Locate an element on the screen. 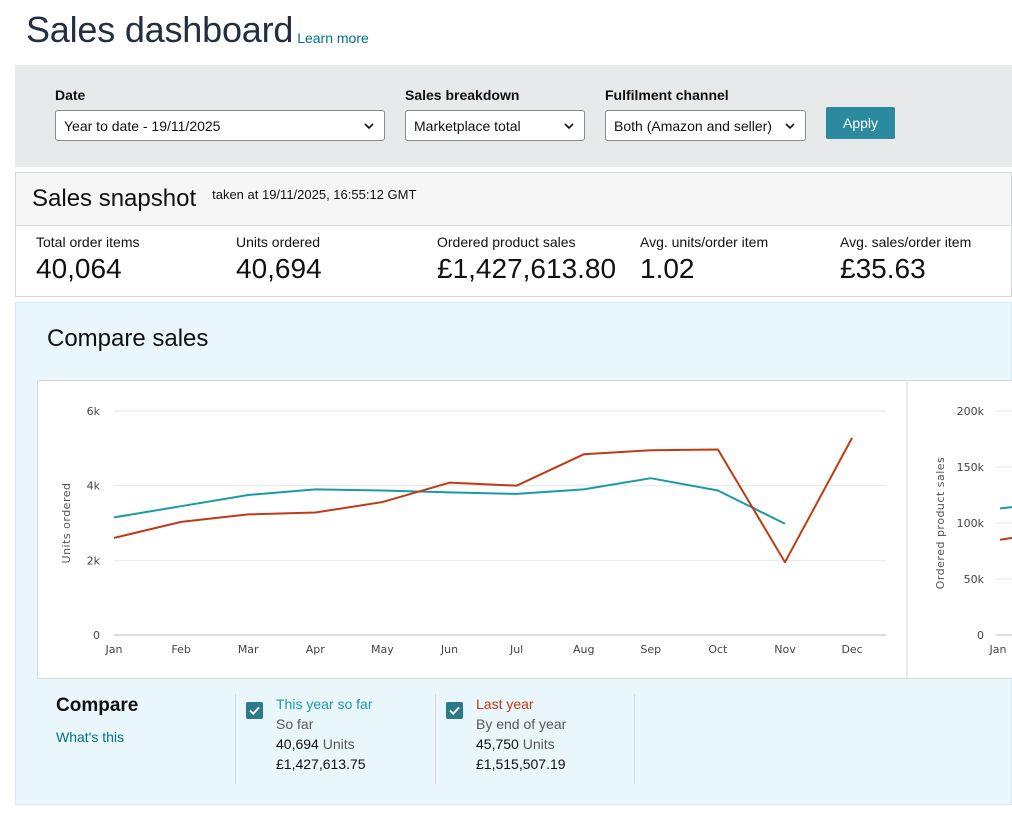 Image resolution: width=1012 pixels, height=823 pixels. units-x-tick-label: Oct is located at coordinates (718, 649).